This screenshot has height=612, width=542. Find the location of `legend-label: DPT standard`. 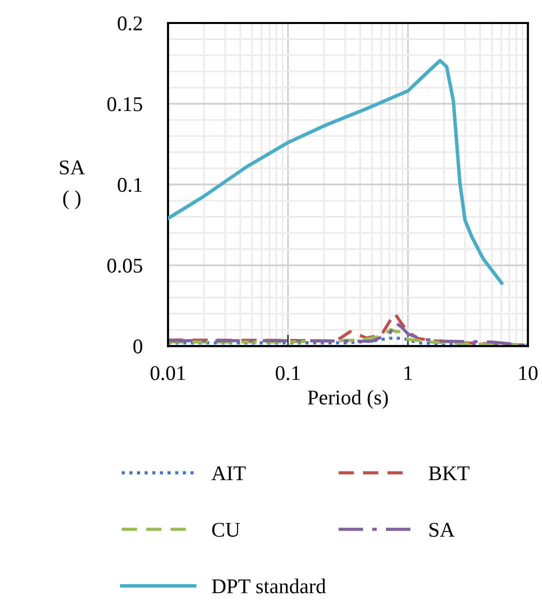

legend-label: DPT standard is located at coordinates (269, 586).